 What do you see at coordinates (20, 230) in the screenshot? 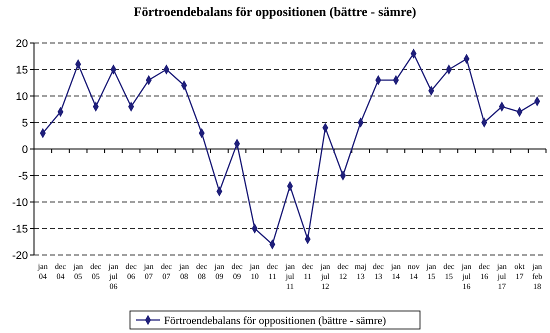
I see `y-tick-label: -15` at bounding box center [20, 230].